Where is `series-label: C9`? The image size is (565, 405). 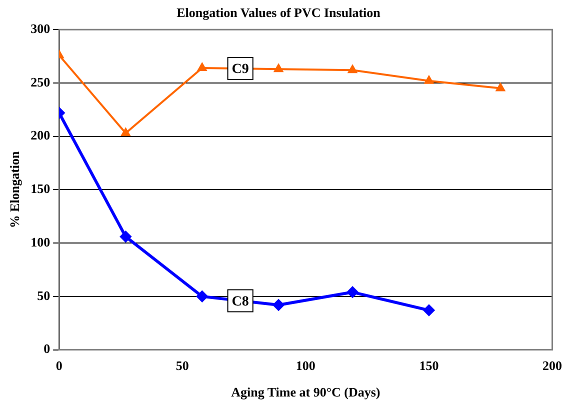
series-label: C9 is located at coordinates (240, 70).